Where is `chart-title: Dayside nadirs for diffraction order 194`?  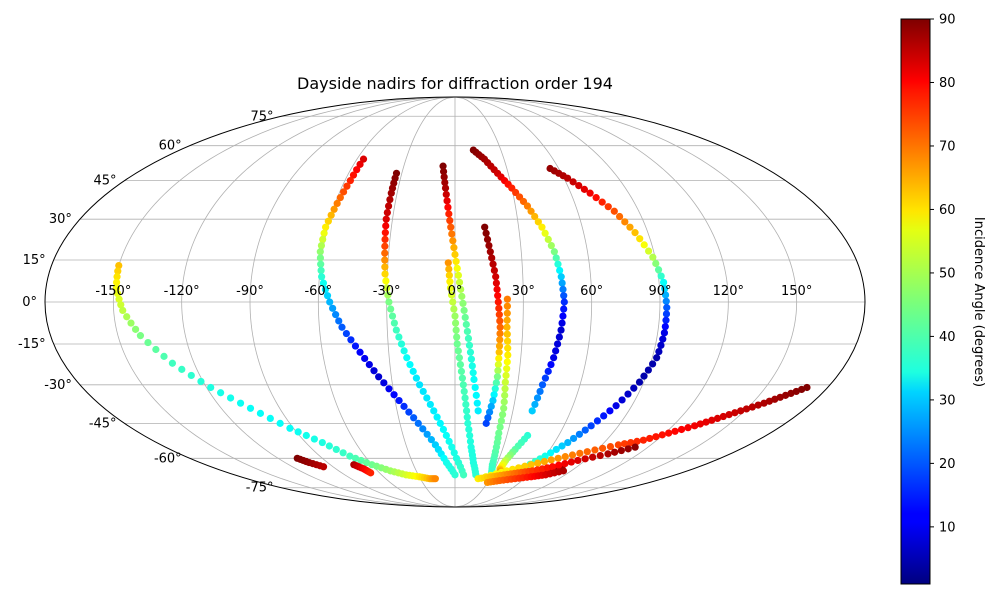
chart-title: Dayside nadirs for diffraction order 194 is located at coordinates (455, 83).